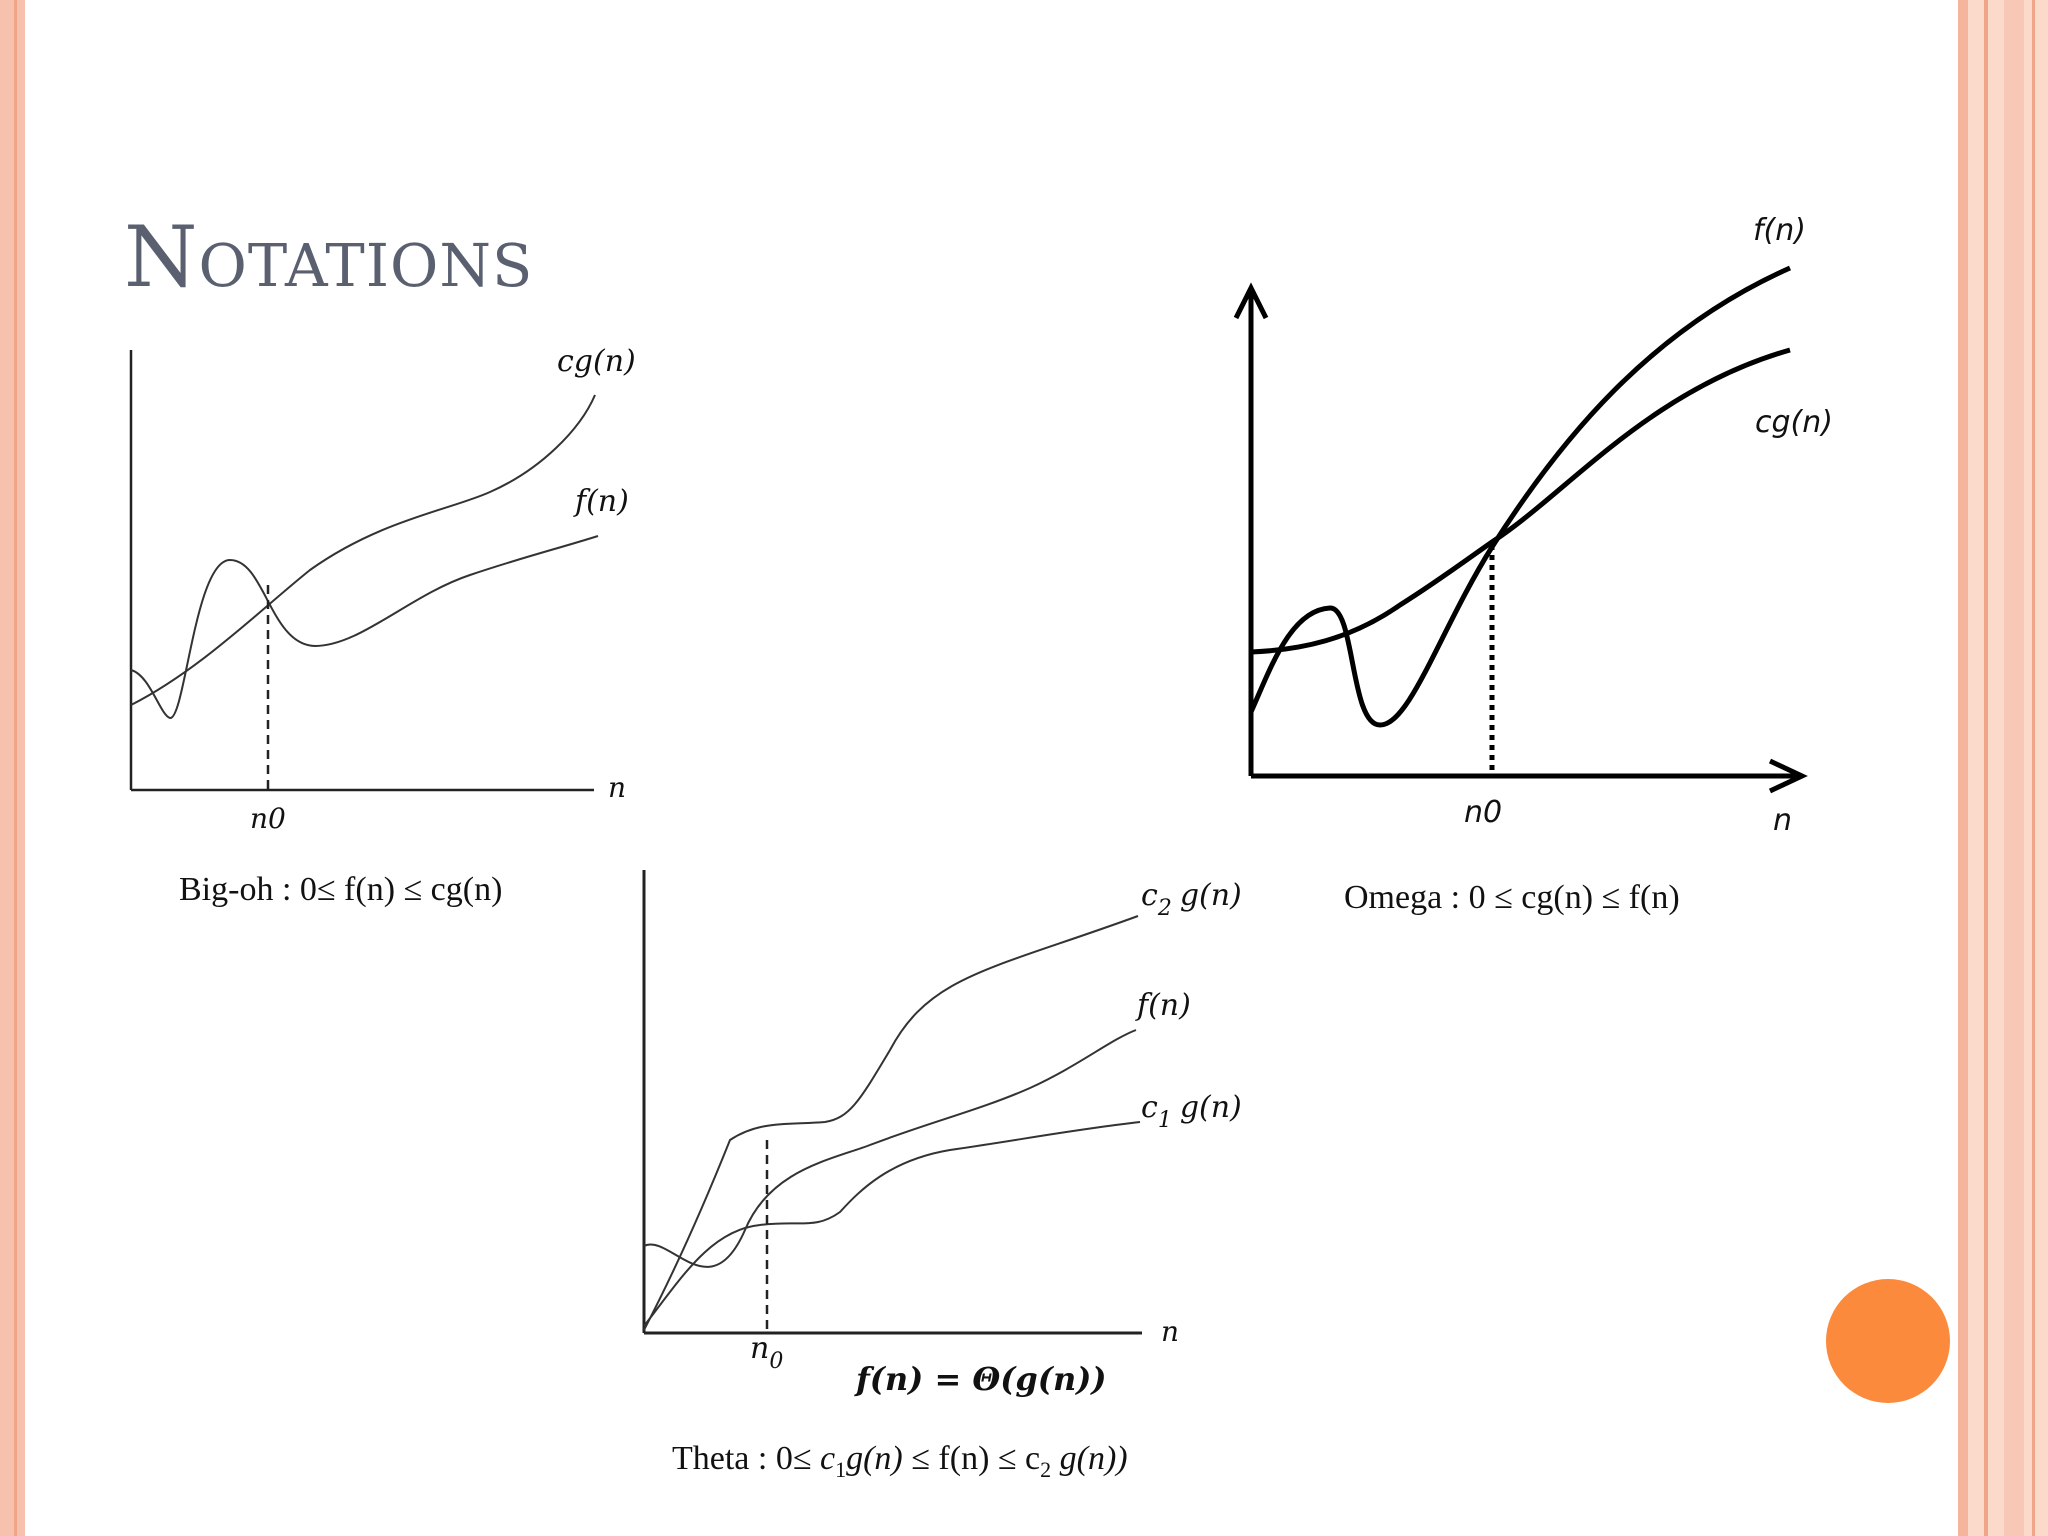 Image resolution: width=2048 pixels, height=1536 pixels. Describe the element at coordinates (601, 501) in the screenshot. I see `big-oh-f-label: f(n)` at that location.